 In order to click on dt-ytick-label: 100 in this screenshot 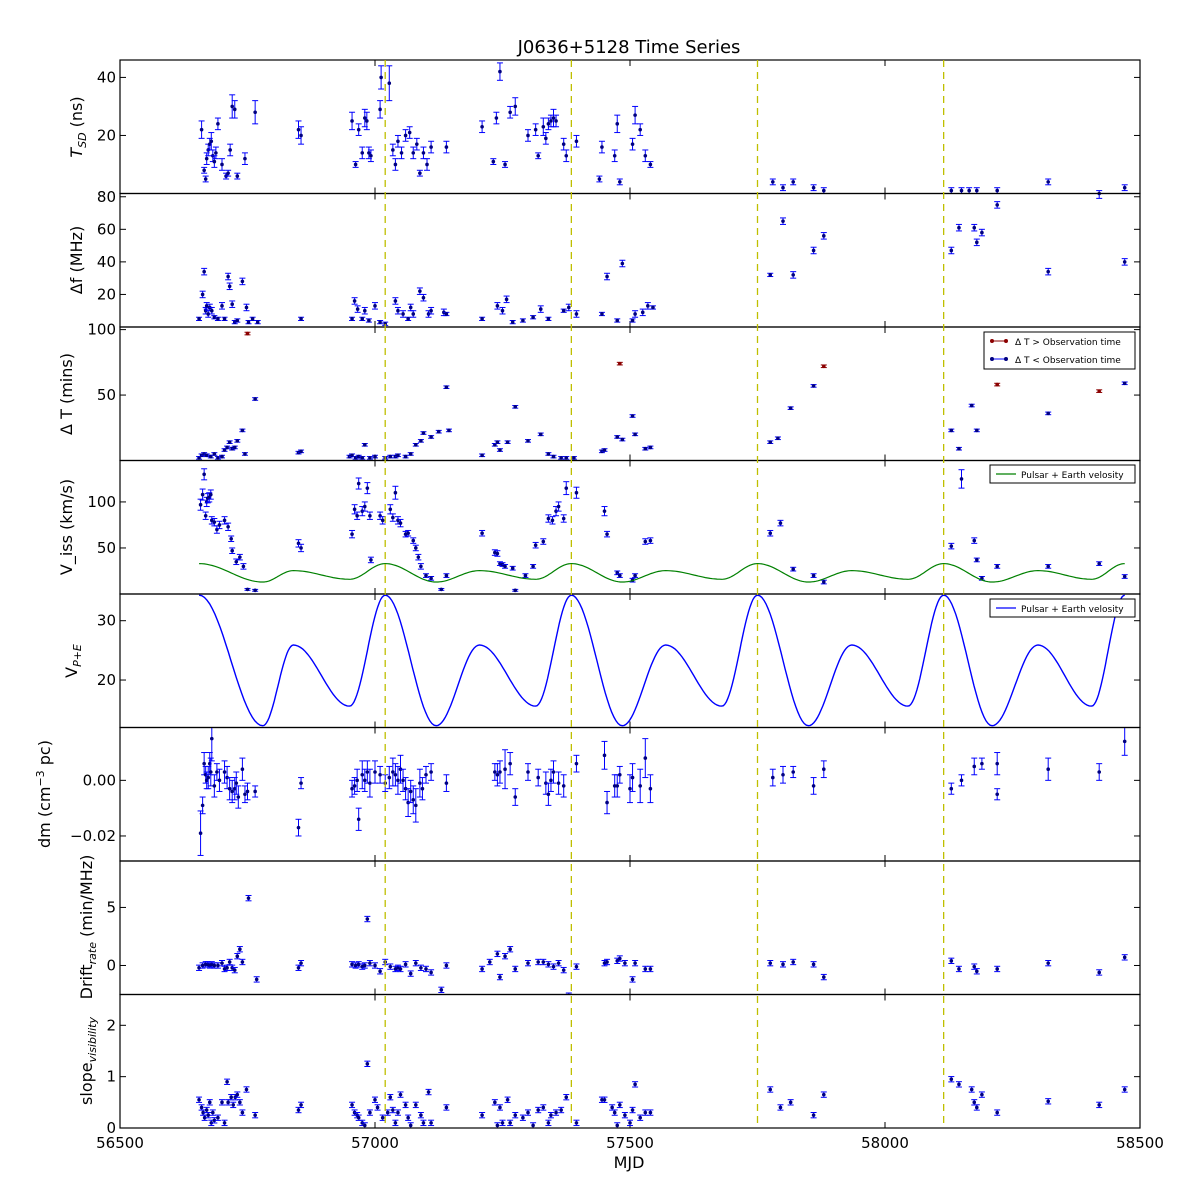, I will do `click(101, 330)`.